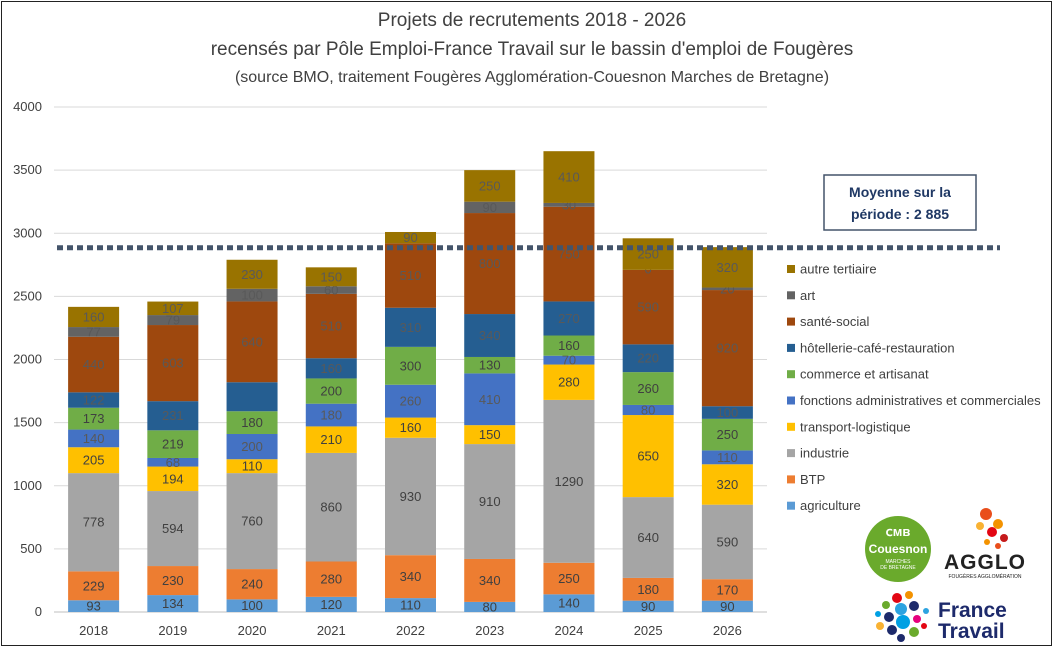 This screenshot has height=649, width=1055. I want to click on data-label: 200, so click(252, 446).